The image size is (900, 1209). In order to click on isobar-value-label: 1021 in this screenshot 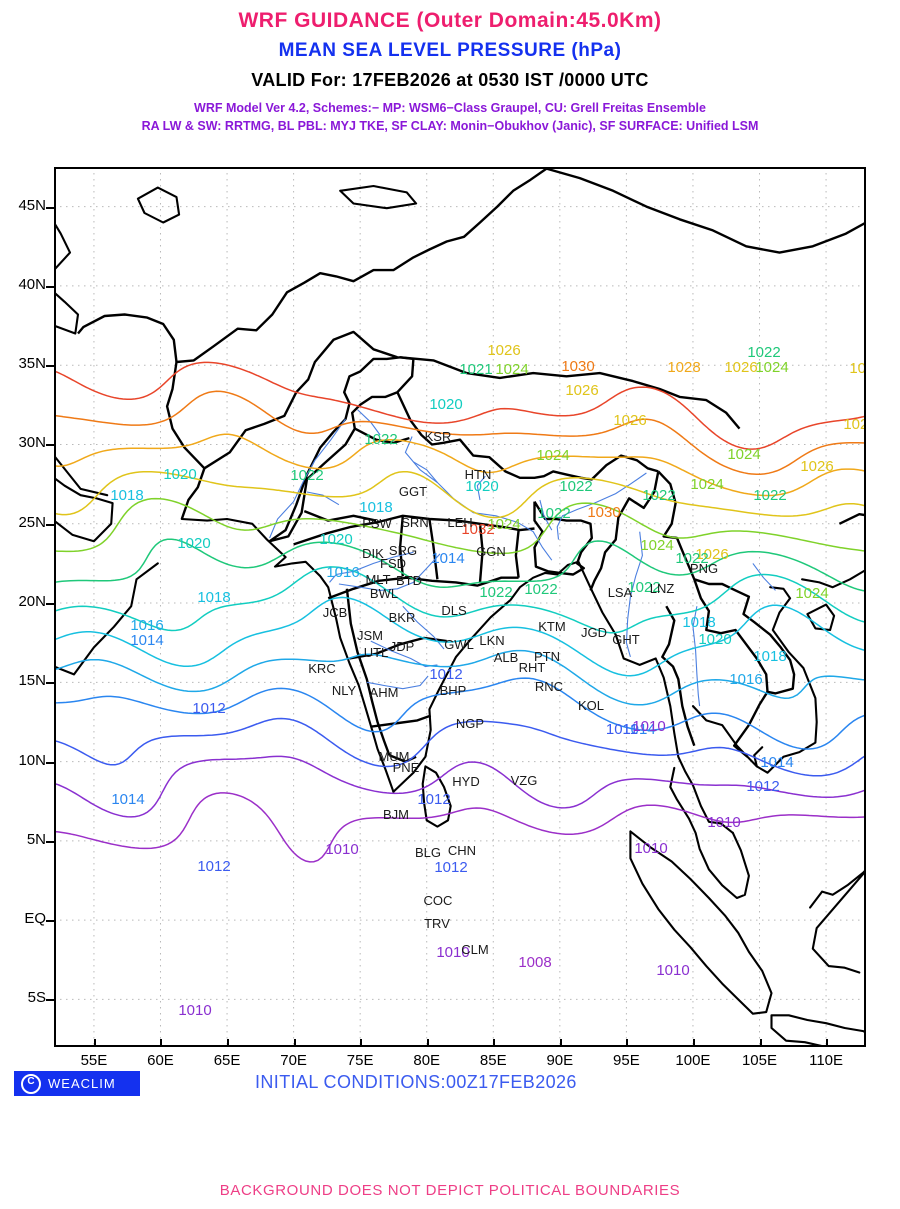, I will do `click(475, 369)`.